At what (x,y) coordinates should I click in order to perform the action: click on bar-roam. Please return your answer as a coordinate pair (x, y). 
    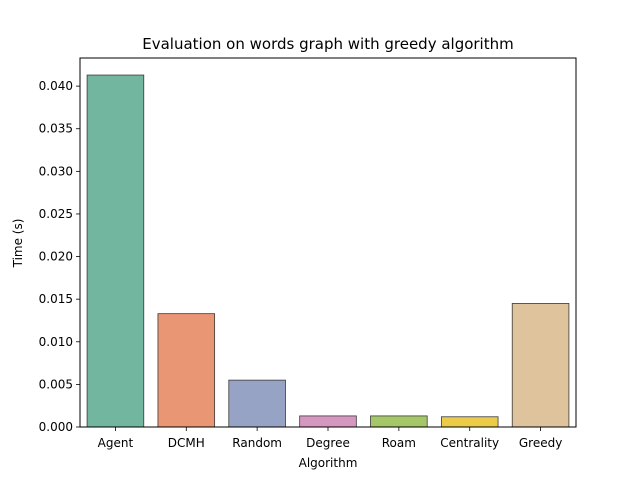
    Looking at the image, I should click on (399, 421).